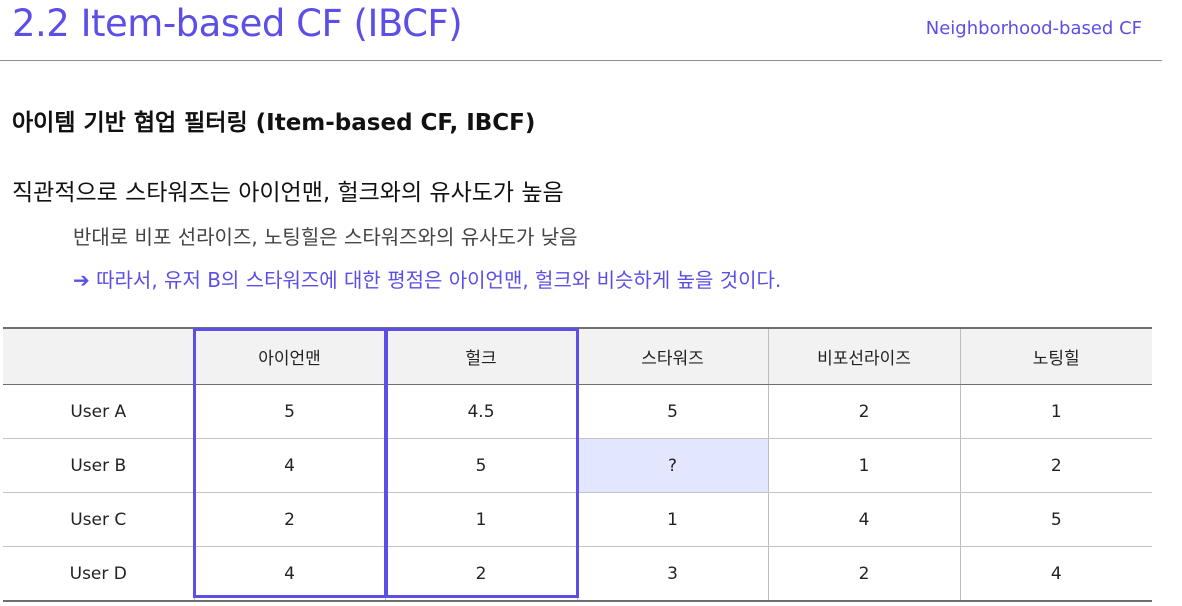 The height and width of the screenshot is (606, 1182). I want to click on slide-title: 2.2 Item-based CF (IBCF), so click(237, 23).